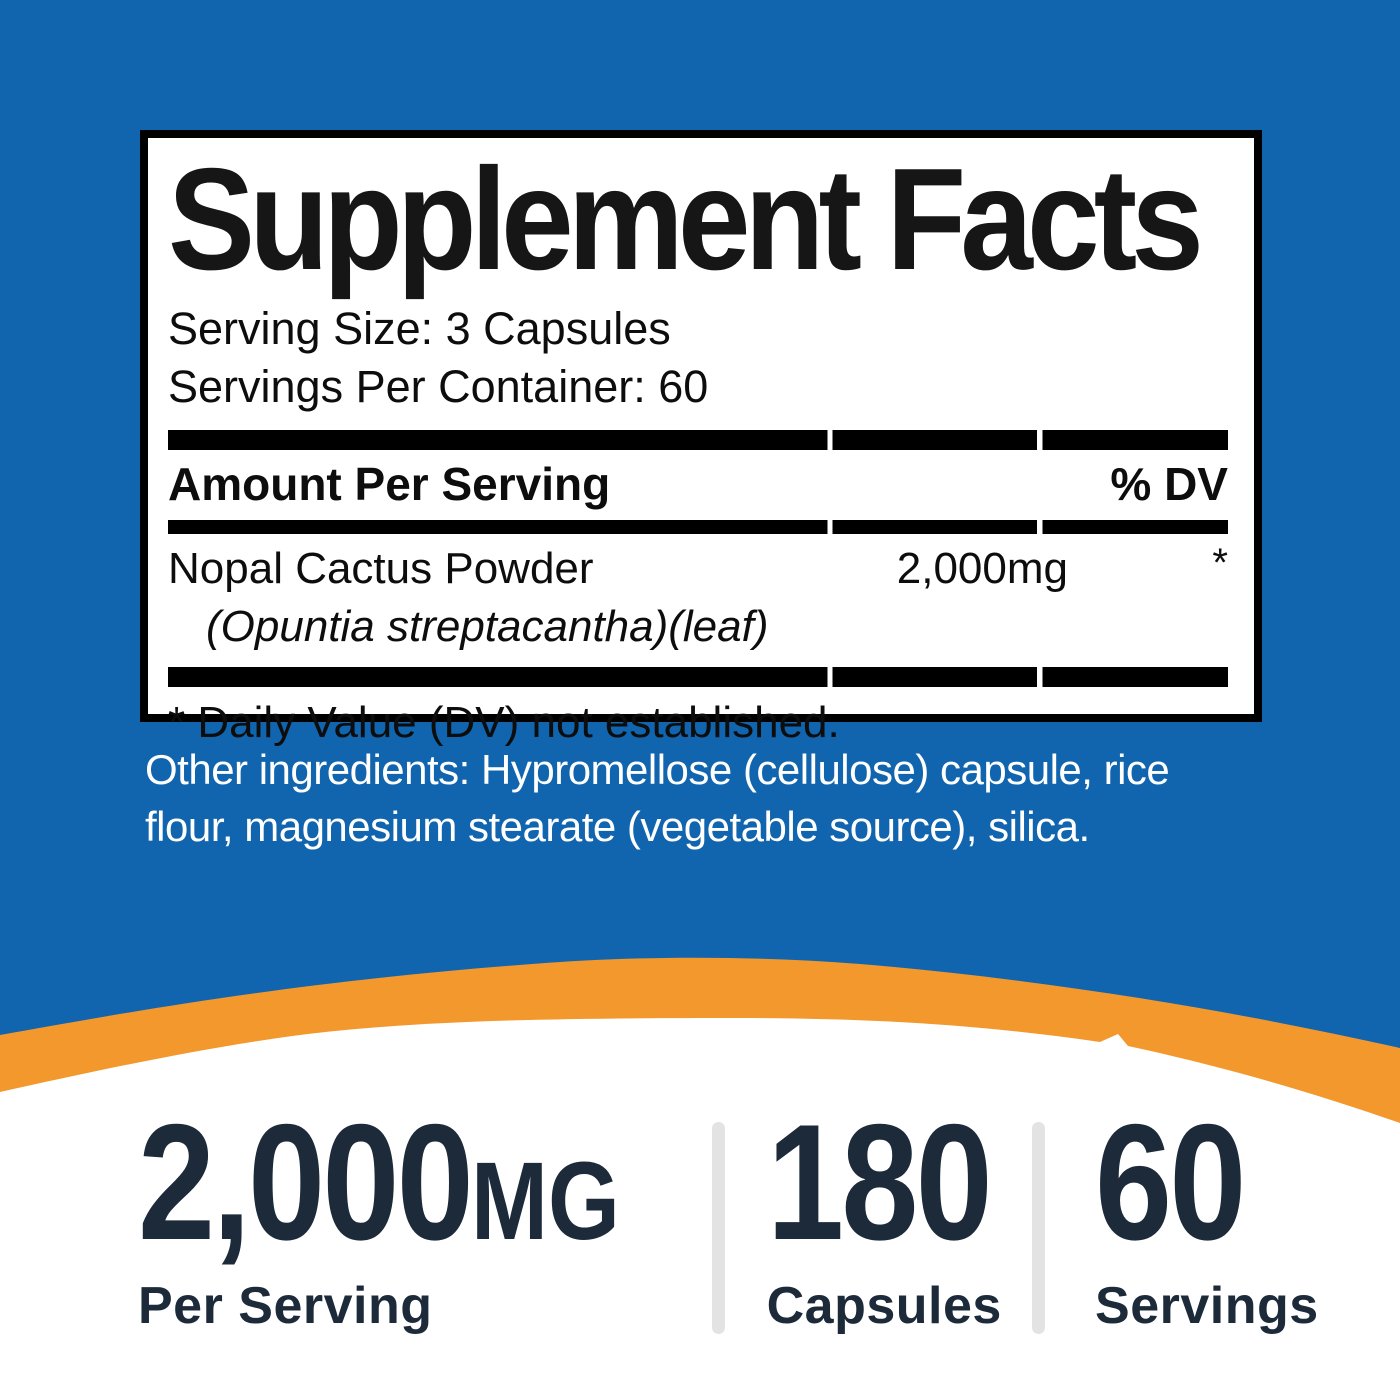  What do you see at coordinates (698, 526) in the screenshot?
I see `divider-bar-middle` at bounding box center [698, 526].